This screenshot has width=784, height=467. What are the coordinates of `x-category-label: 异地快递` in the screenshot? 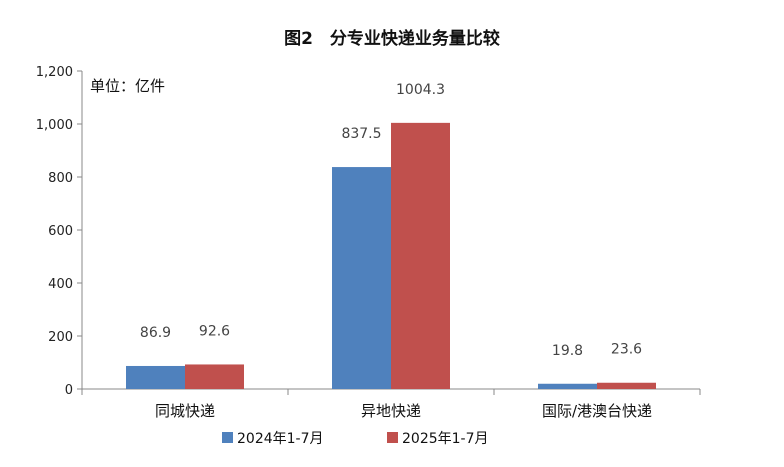 It's located at (391, 411).